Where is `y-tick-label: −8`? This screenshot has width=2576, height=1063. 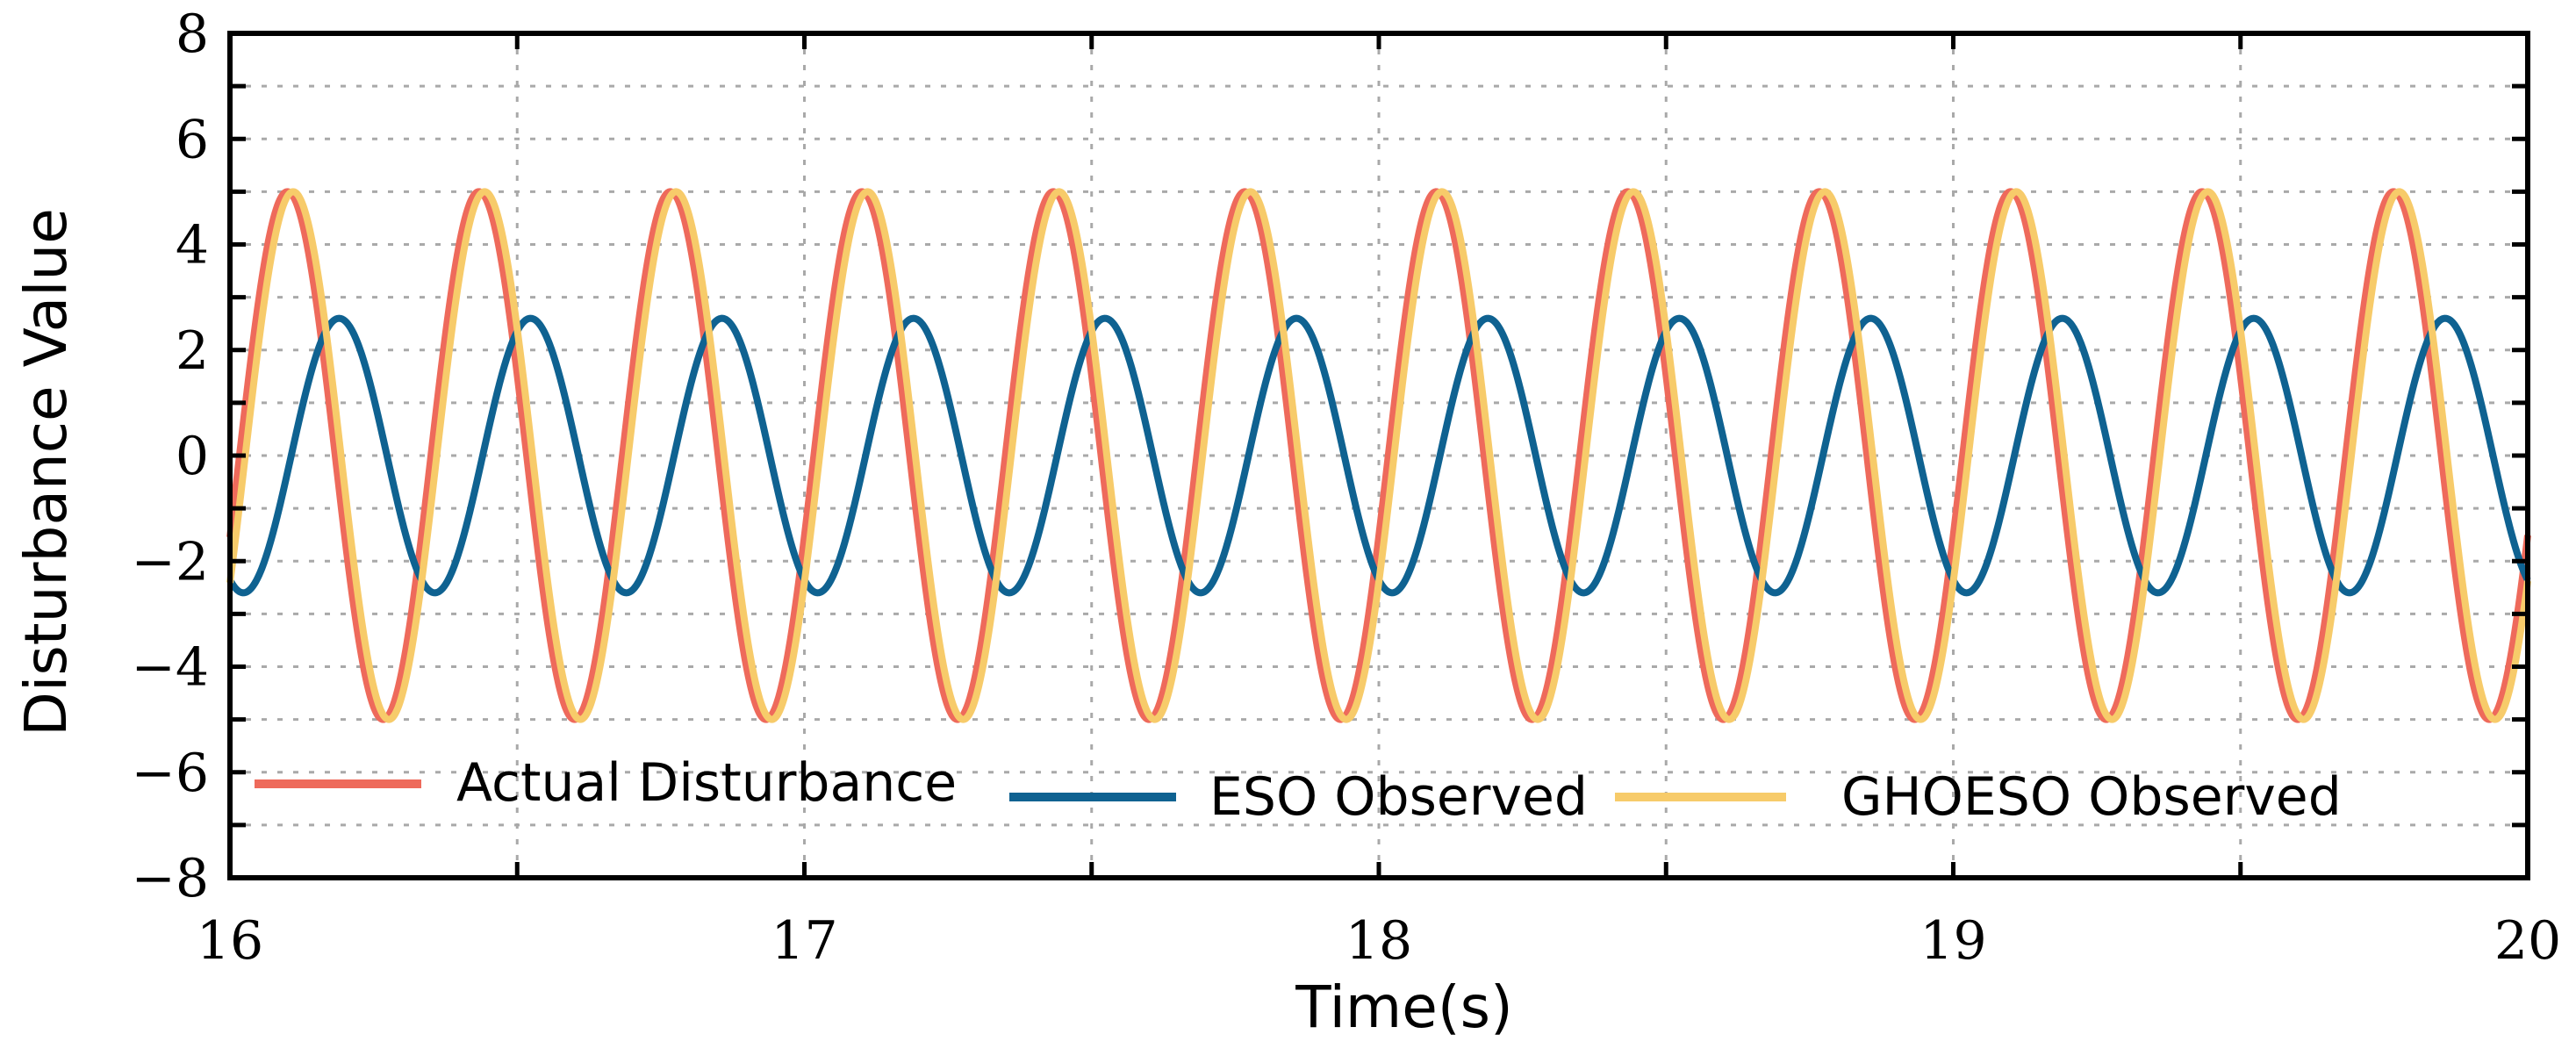
y-tick-label: −8 is located at coordinates (171, 878).